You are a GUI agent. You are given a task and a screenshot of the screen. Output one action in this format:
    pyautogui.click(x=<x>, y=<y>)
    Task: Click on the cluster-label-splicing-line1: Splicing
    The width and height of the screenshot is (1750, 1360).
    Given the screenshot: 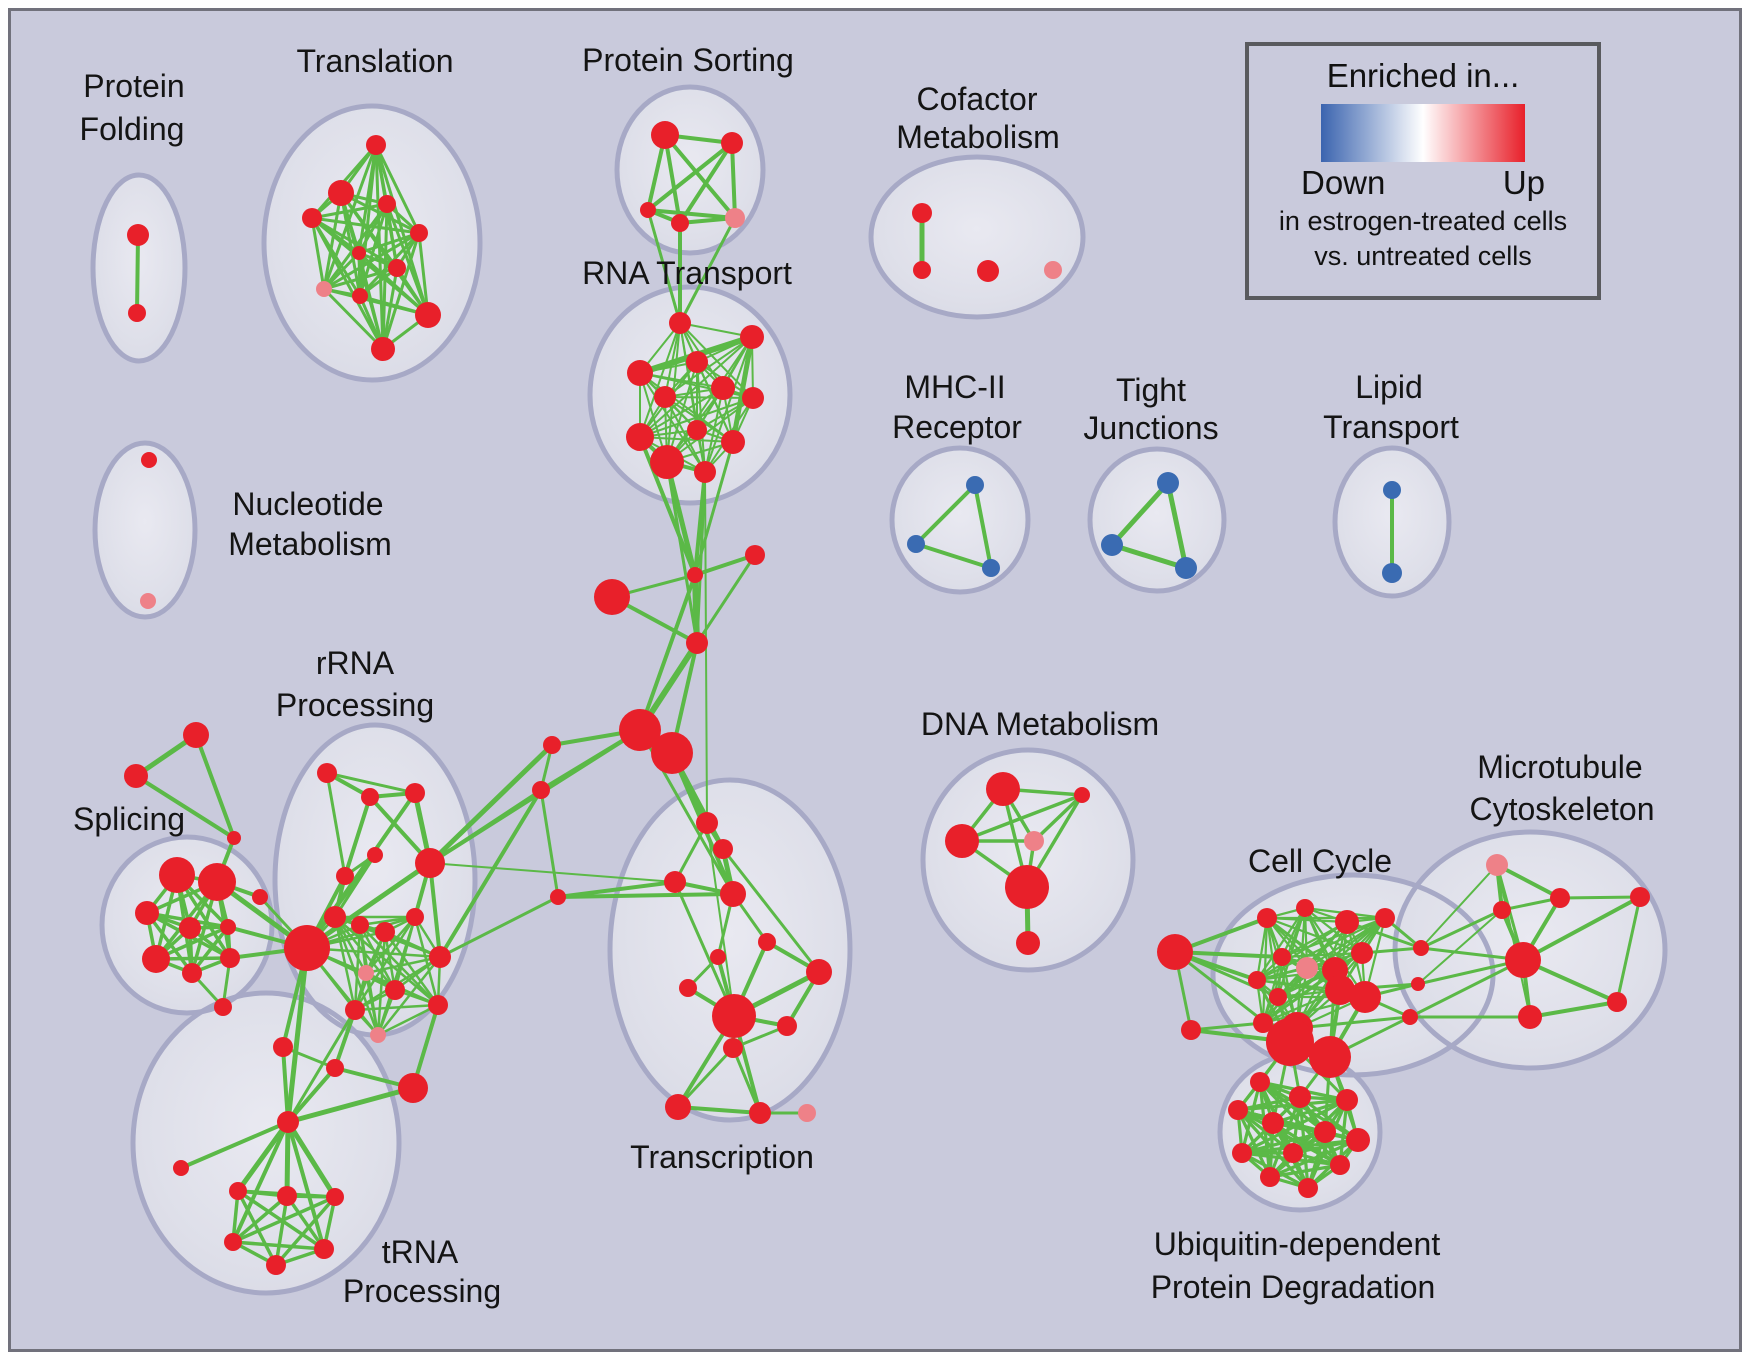 What is the action you would take?
    pyautogui.click(x=129, y=819)
    